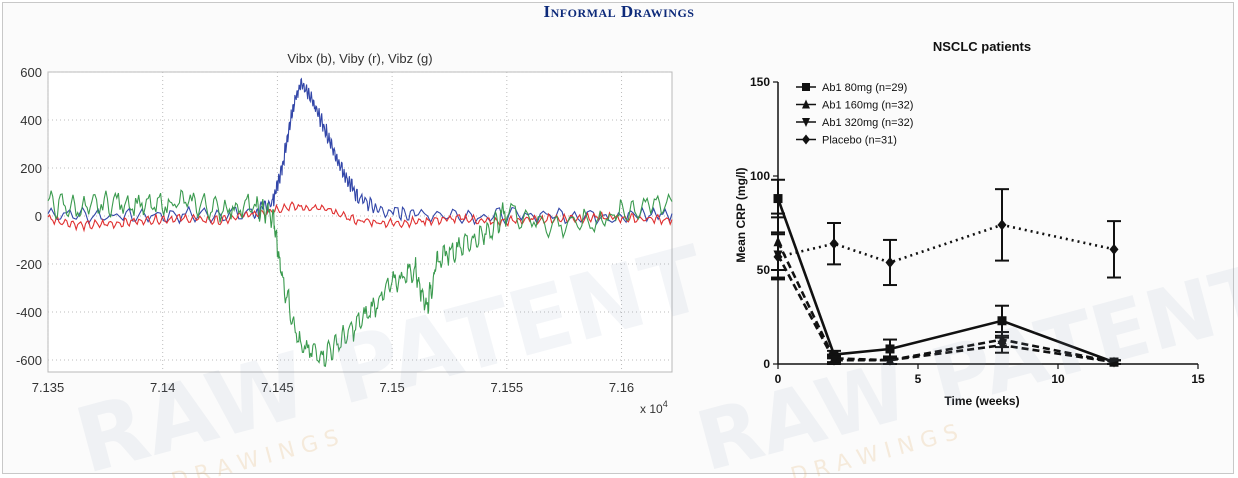 This screenshot has height=478, width=1238. What do you see at coordinates (619, 11) in the screenshot?
I see `page-banner: Informal Drawings` at bounding box center [619, 11].